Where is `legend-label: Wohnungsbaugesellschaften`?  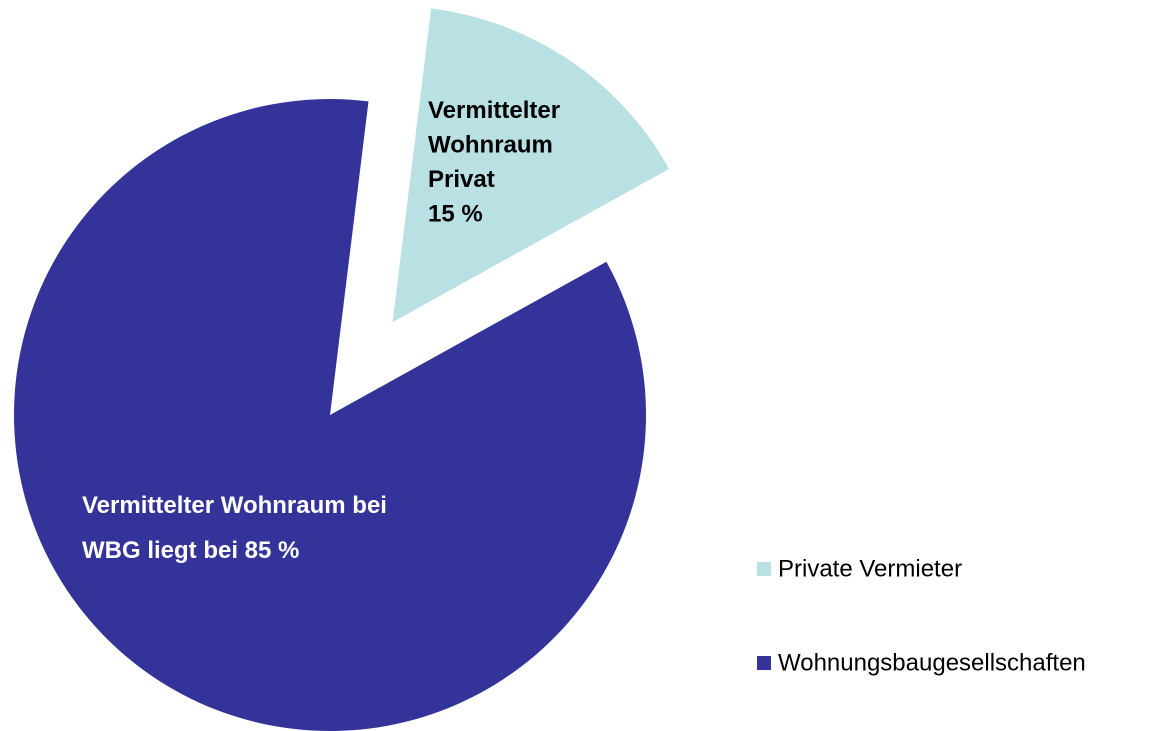
legend-label: Wohnungsbaugesellschaften is located at coordinates (932, 662).